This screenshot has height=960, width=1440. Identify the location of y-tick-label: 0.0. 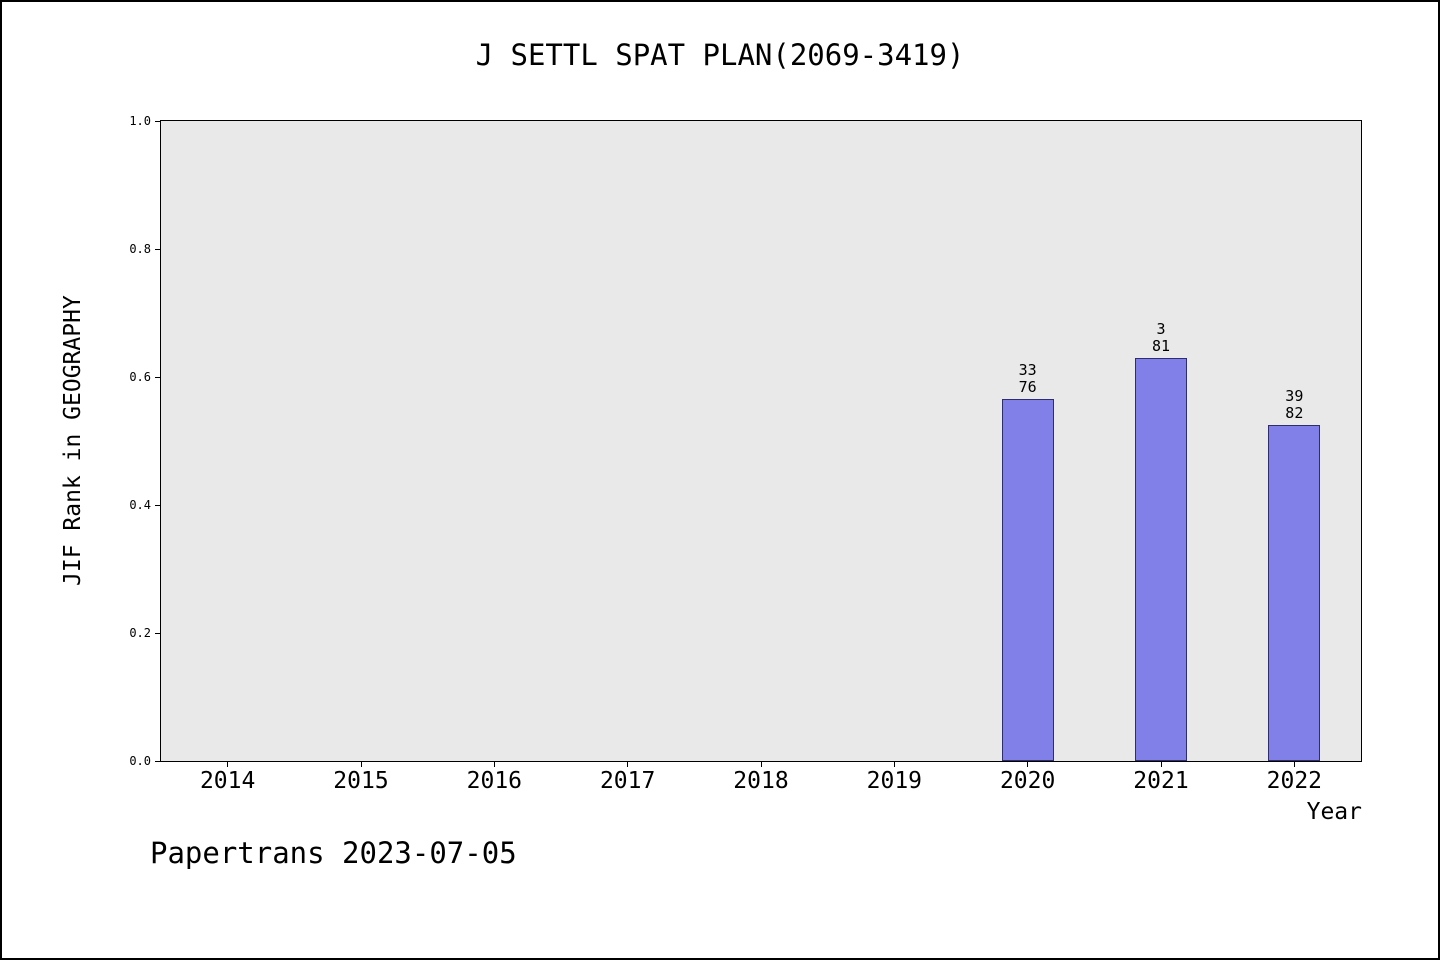
(140, 761).